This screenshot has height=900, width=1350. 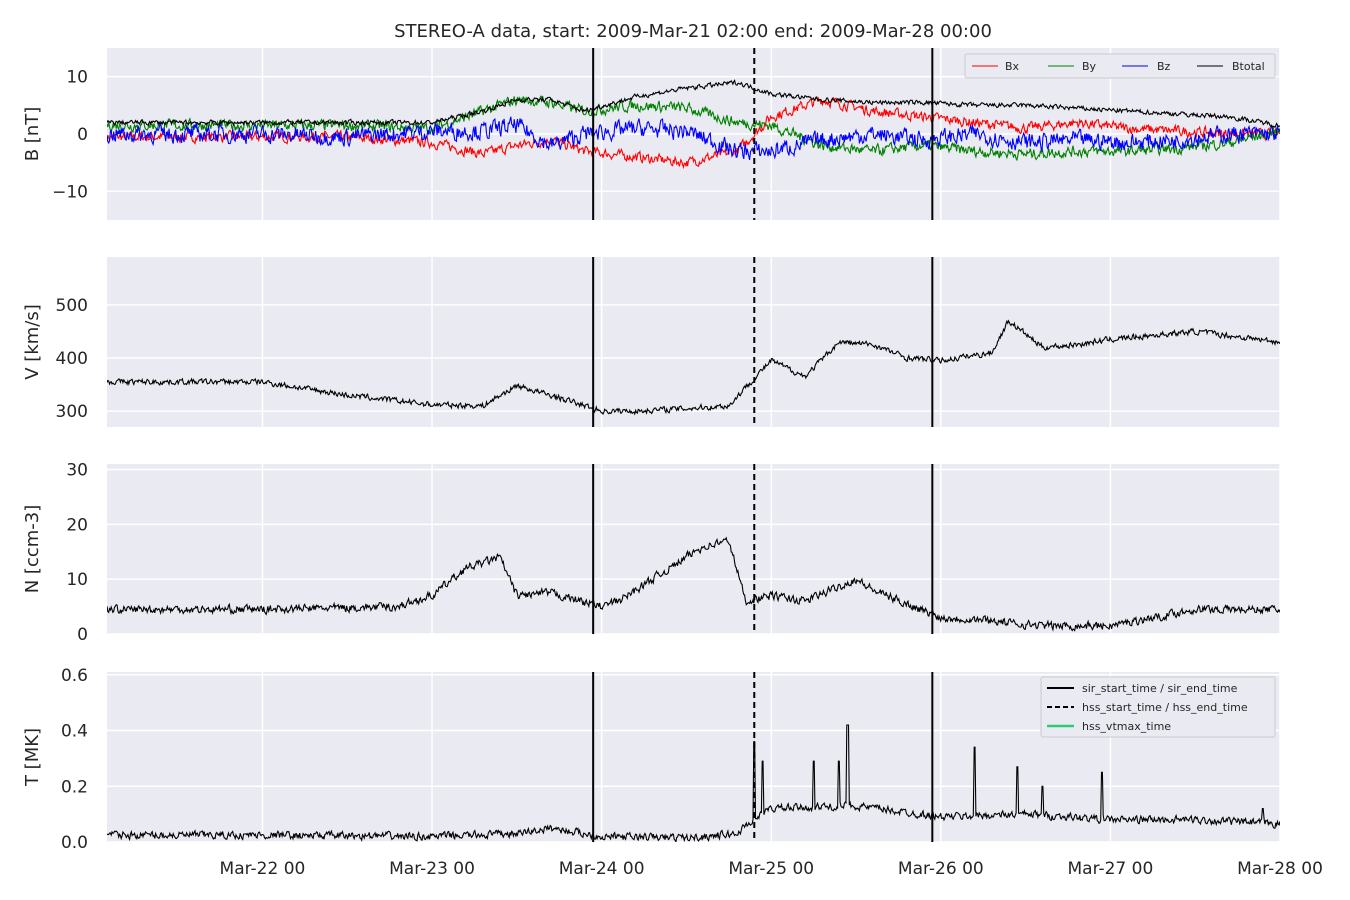 I want to click on legend-b: Bx By Bz Btotal, so click(x=1120, y=66).